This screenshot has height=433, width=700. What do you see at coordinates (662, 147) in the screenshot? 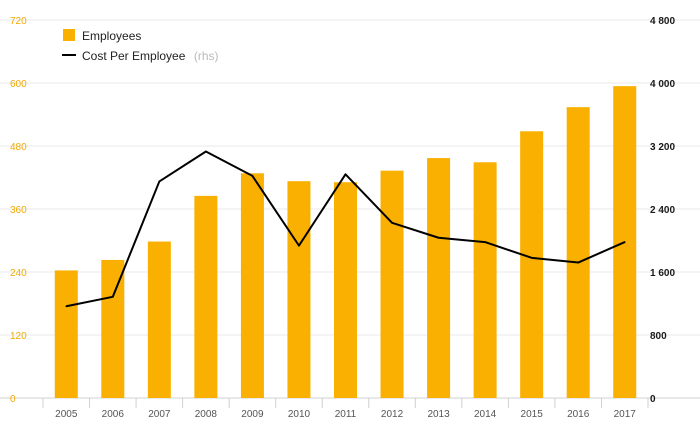
I see `right-tick-label: 3 200` at bounding box center [662, 147].